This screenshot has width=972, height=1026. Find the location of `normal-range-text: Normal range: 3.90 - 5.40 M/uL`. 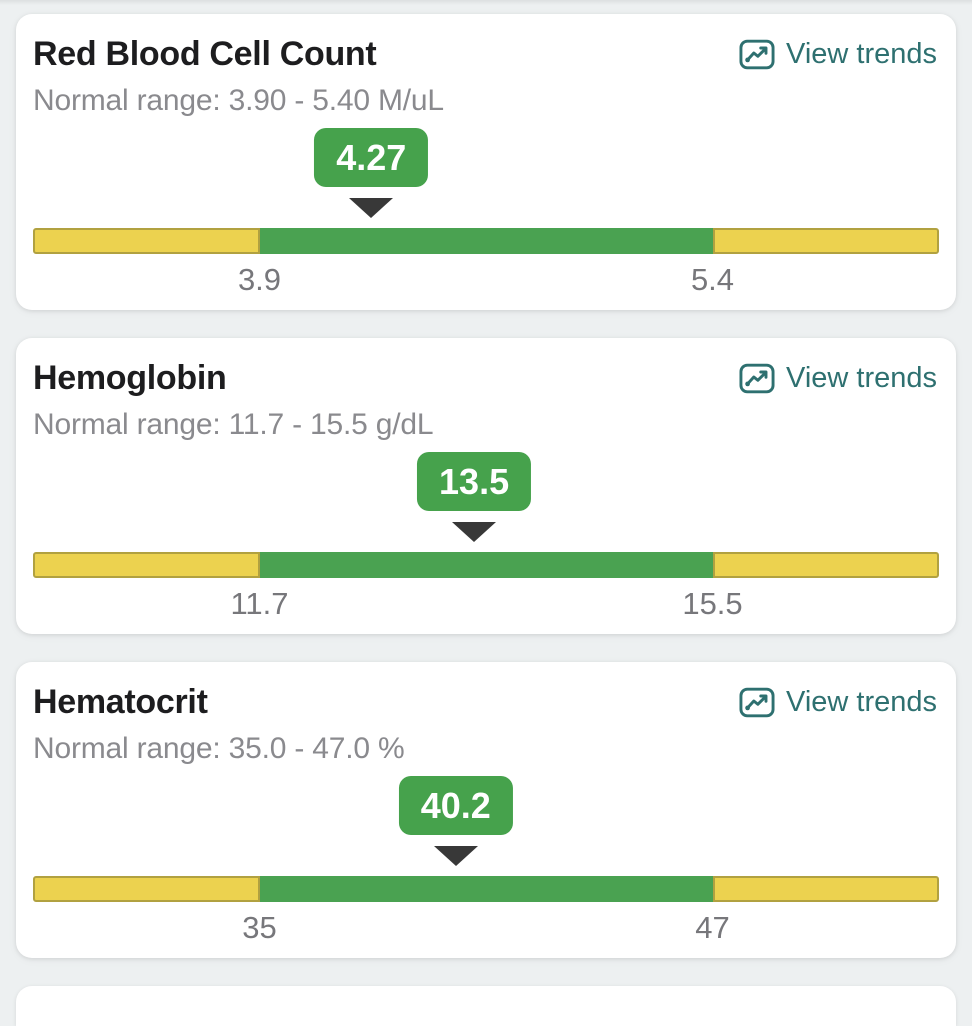

normal-range-text: Normal range: 3.90 - 5.40 M/uL is located at coordinates (238, 100).